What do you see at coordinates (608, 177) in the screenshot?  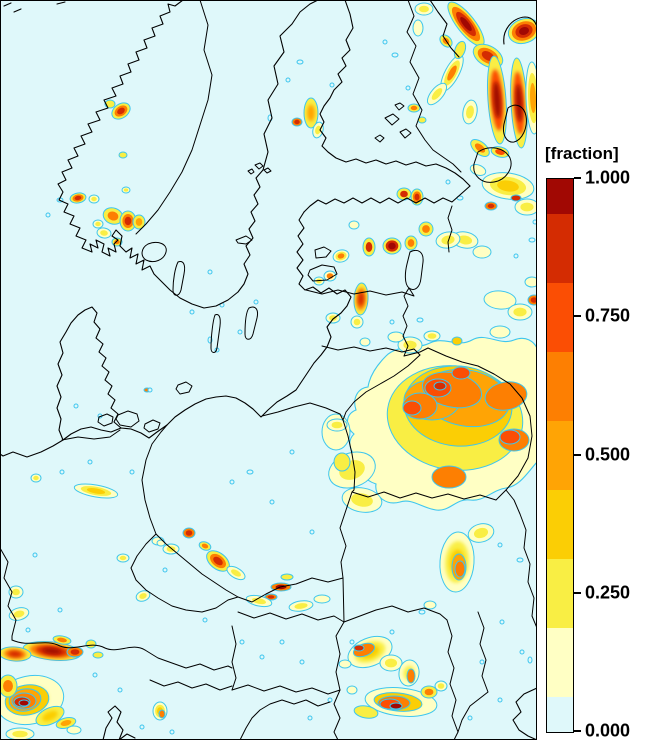 I see `colorbar-tick-label: 1.000` at bounding box center [608, 177].